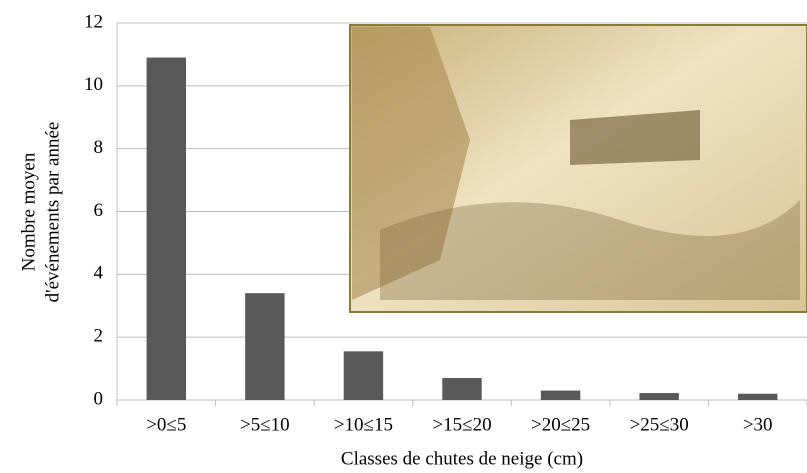 This screenshot has width=807, height=473. What do you see at coordinates (99, 210) in the screenshot?
I see `y-tick-label: 6` at bounding box center [99, 210].